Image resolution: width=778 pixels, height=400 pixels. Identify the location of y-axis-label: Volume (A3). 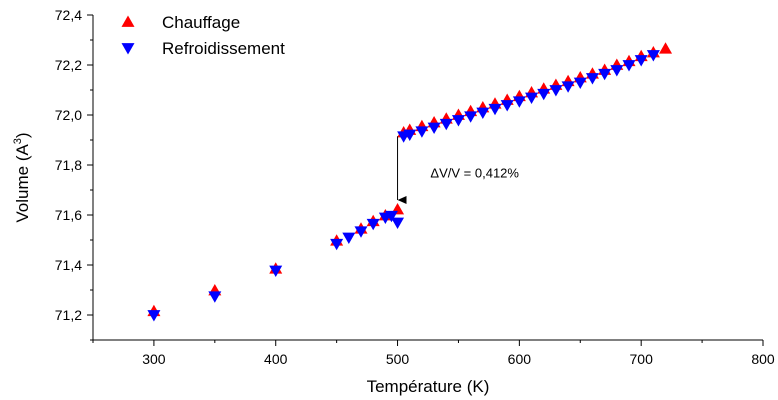
(22, 177).